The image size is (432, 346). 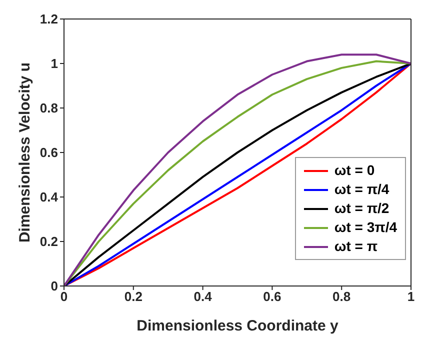 What do you see at coordinates (49, 152) in the screenshot?
I see `y-tick-label: 0.6` at bounding box center [49, 152].